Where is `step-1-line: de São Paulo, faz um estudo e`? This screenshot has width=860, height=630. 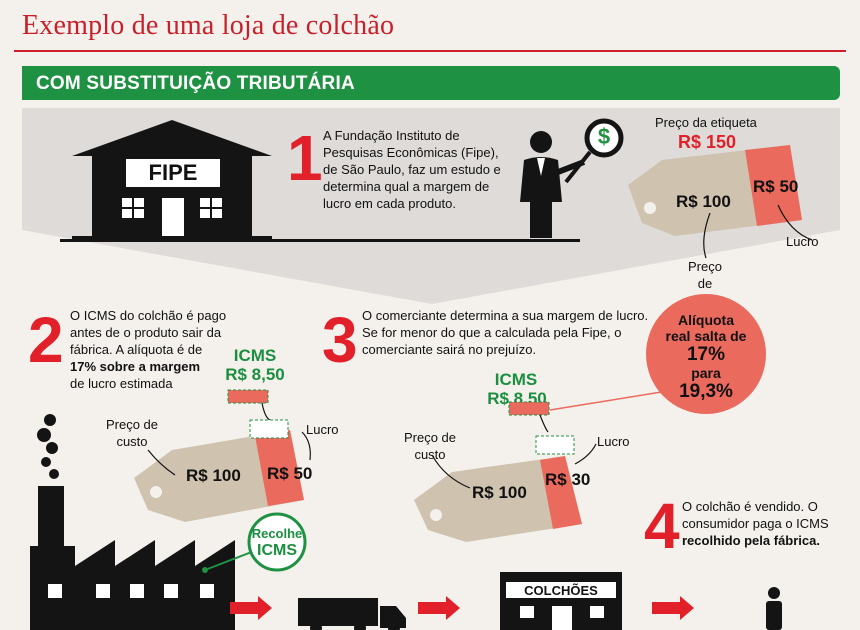
step-1-line: de São Paulo, faz um estudo e is located at coordinates (412, 169).